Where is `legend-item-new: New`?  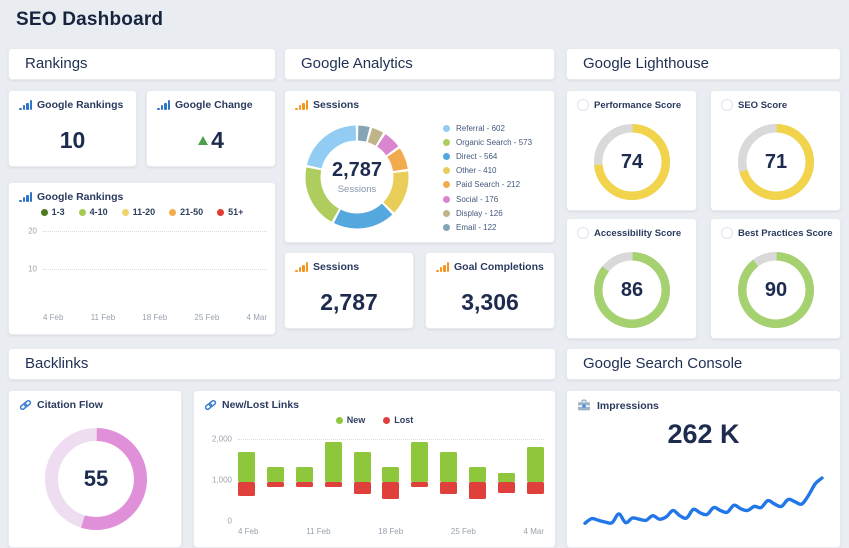 legend-item-new: New is located at coordinates (350, 420).